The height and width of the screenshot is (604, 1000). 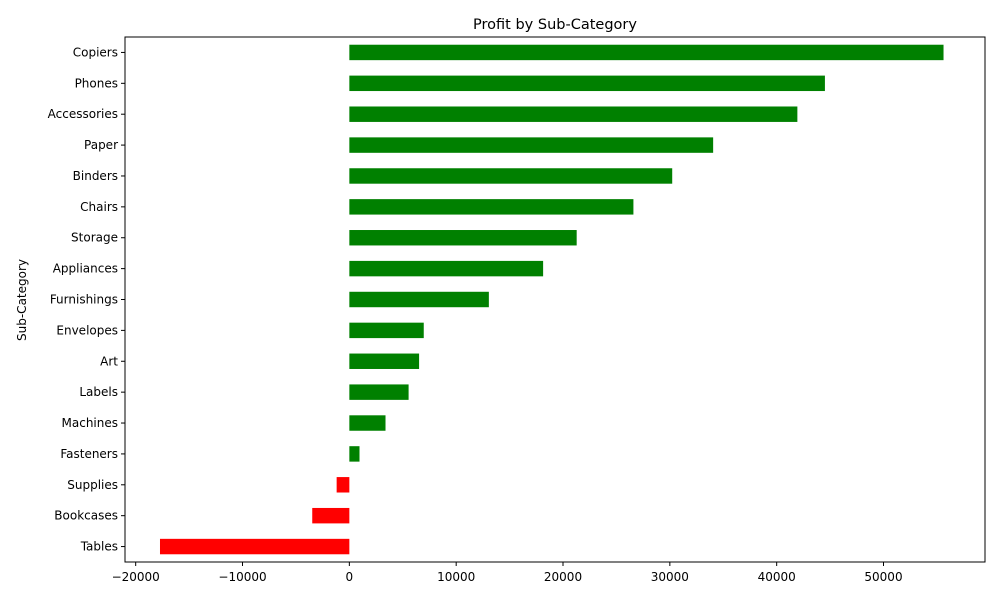 I want to click on y-tick-label: Bookcases, so click(x=86, y=516).